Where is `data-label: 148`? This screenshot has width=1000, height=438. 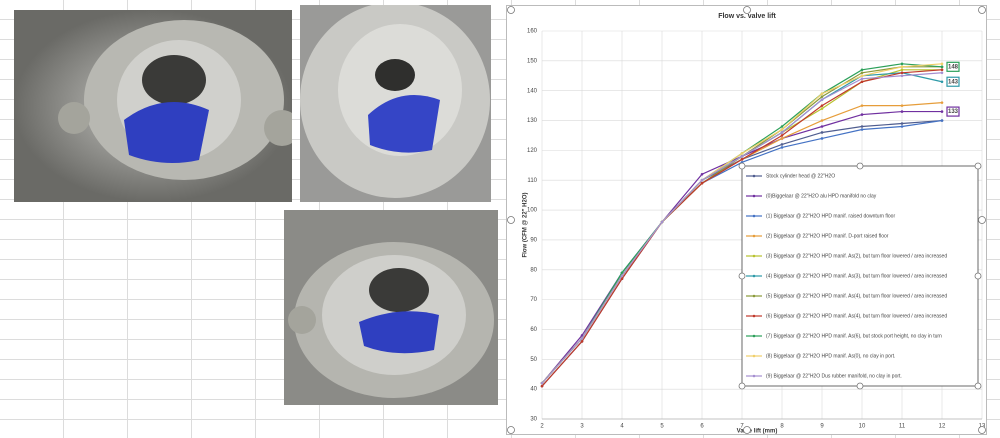 data-label: 148 is located at coordinates (953, 67).